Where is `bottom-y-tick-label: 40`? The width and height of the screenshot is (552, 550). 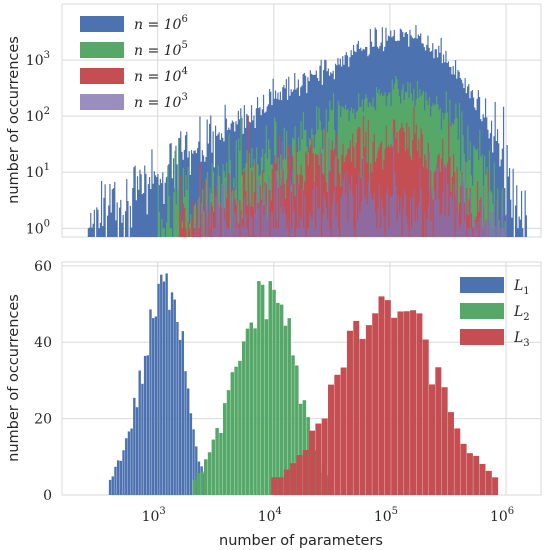
bottom-y-tick-label: 40 is located at coordinates (43, 343).